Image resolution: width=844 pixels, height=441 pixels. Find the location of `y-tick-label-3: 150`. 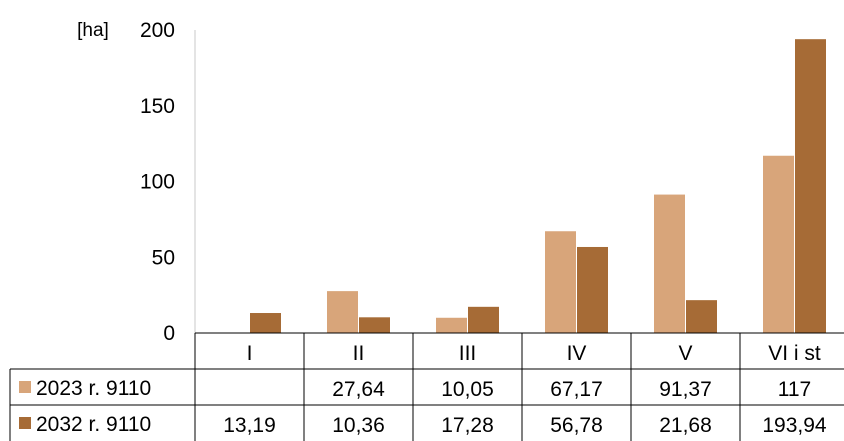

y-tick-label-3: 150 is located at coordinates (157, 106).